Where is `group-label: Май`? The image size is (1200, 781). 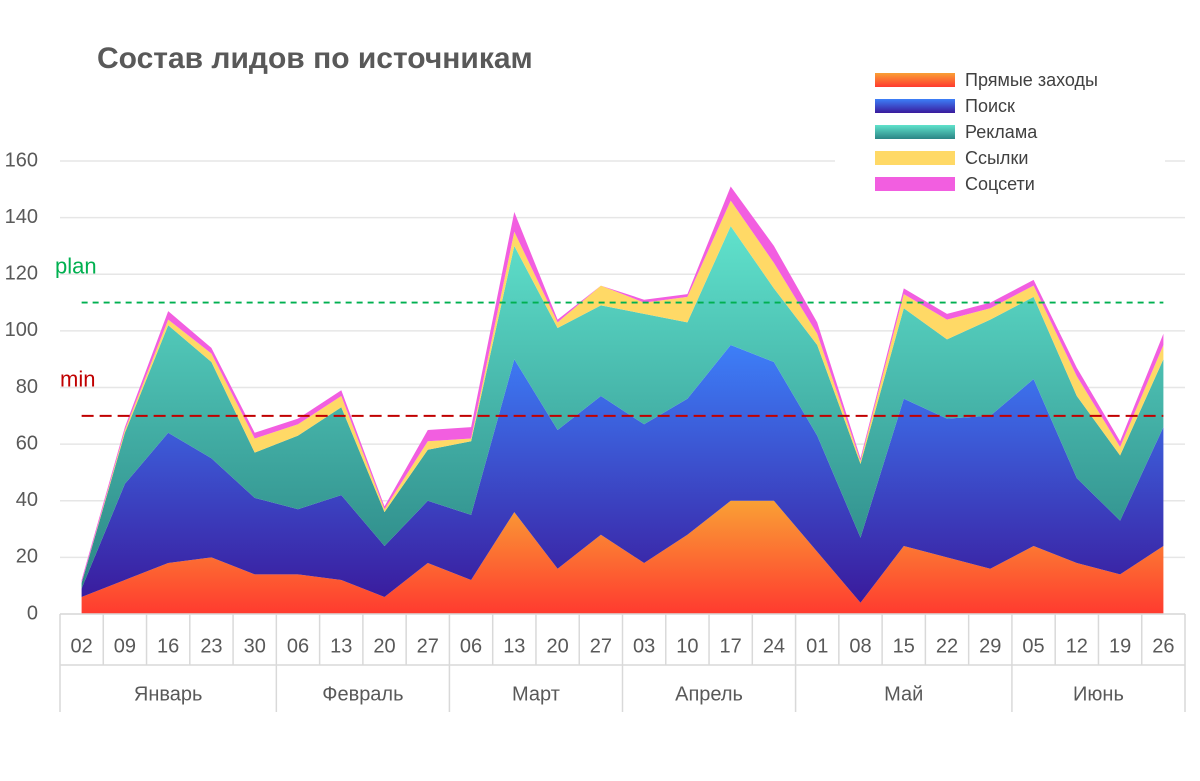 group-label: Май is located at coordinates (903, 694).